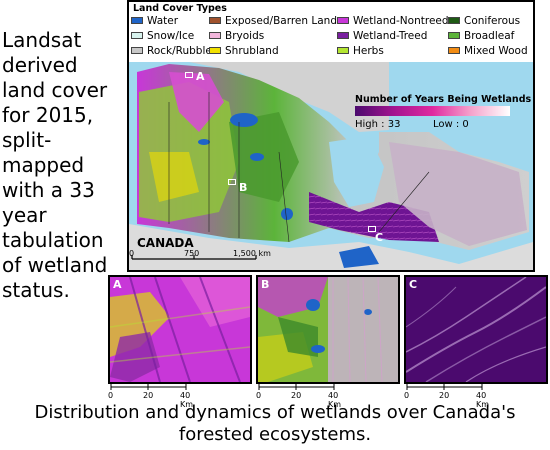 This screenshot has width=550, height=450. Describe the element at coordinates (165, 243) in the screenshot. I see `country-label: CANADA` at that location.